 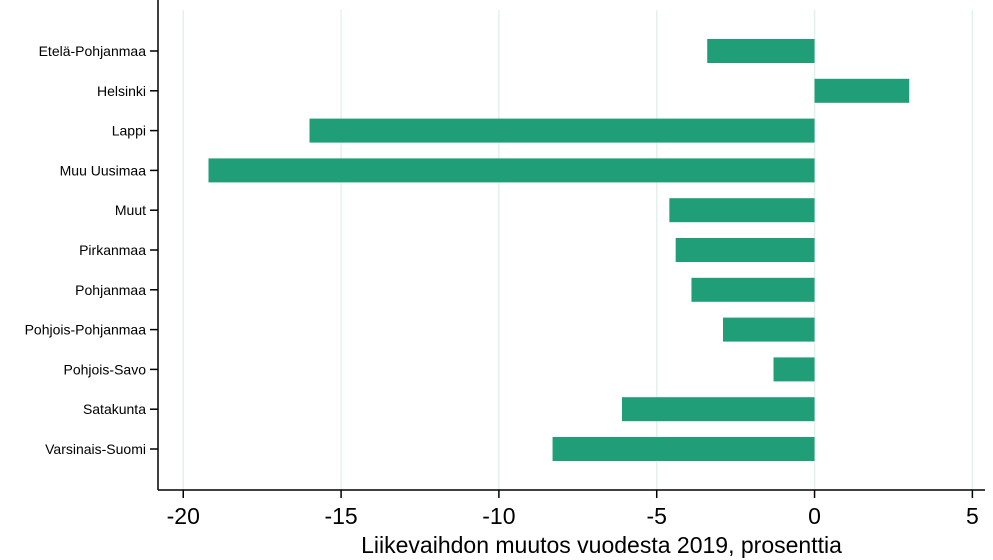 I want to click on x-tick-label: 0, so click(x=814, y=516).